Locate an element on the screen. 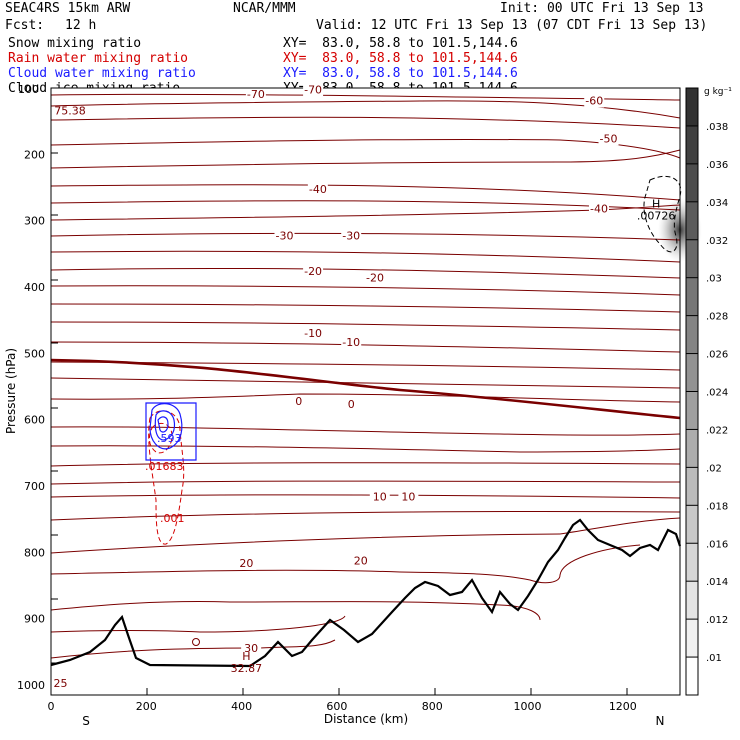 This screenshot has width=740, height=740. colorbar-tick-label: .028 is located at coordinates (717, 317).